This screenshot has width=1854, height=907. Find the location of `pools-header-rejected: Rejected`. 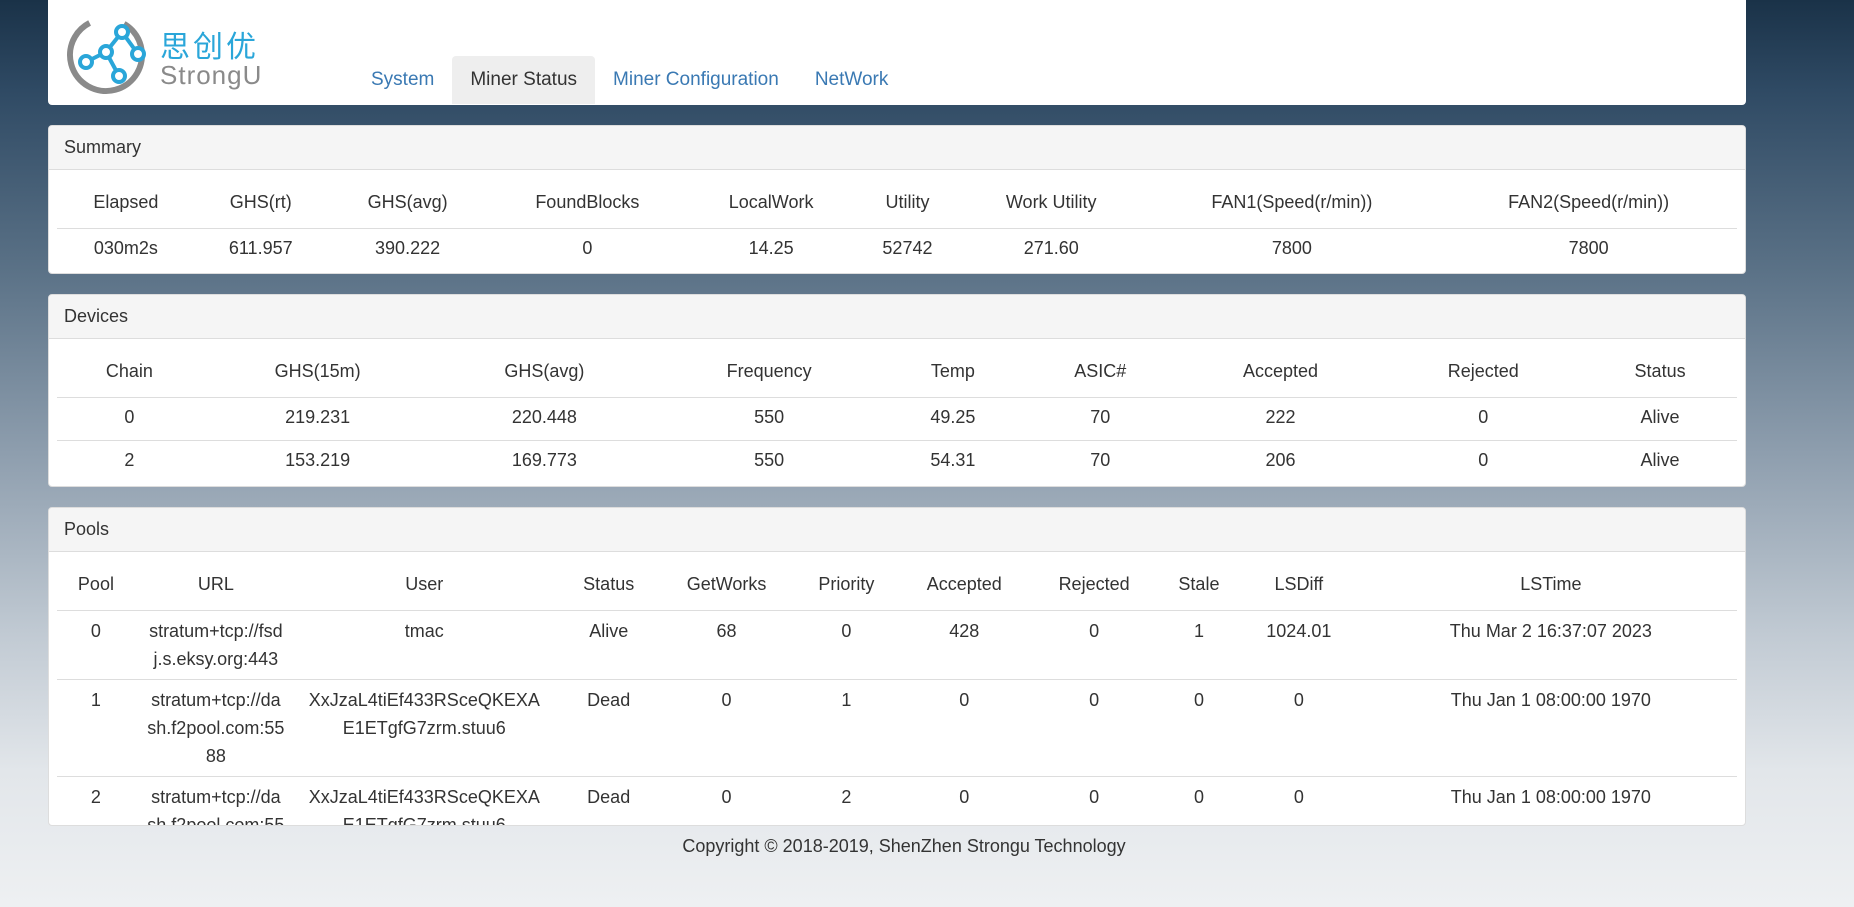

pools-header-rejected: Rejected is located at coordinates (1094, 584).